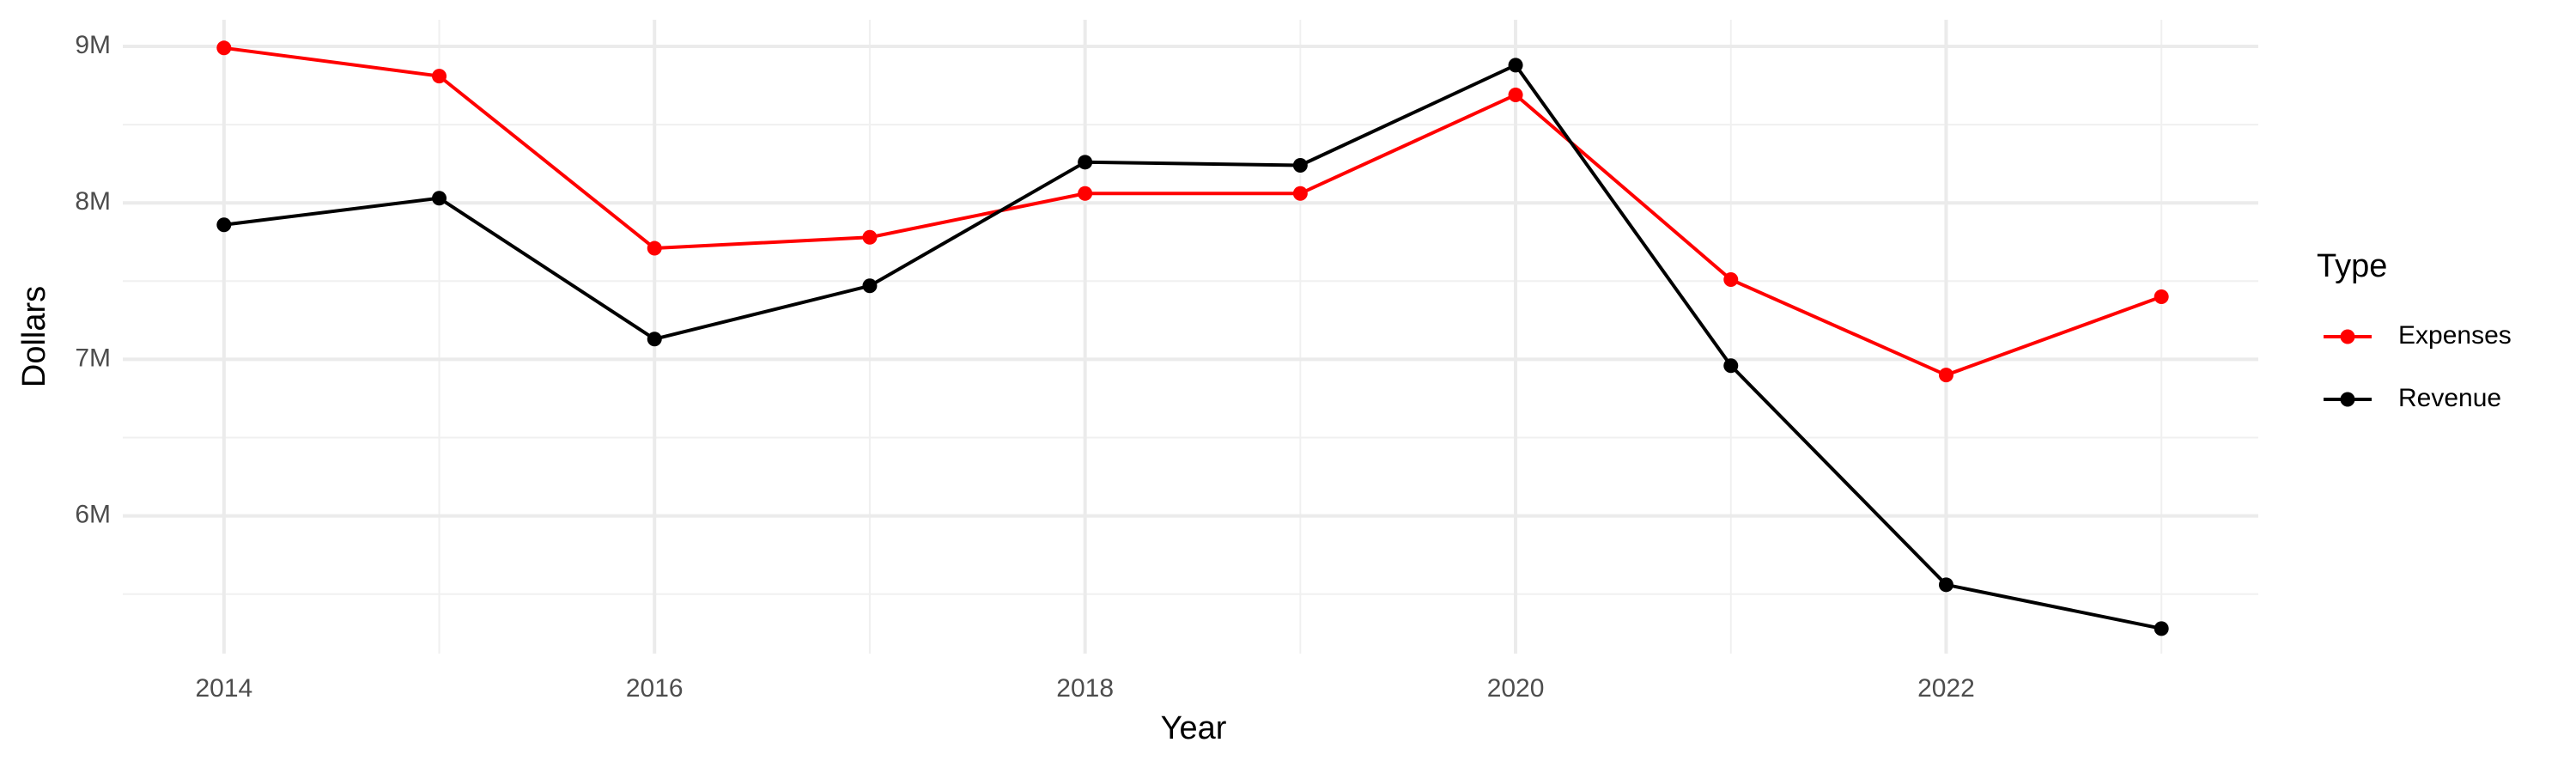  Describe the element at coordinates (34, 336) in the screenshot. I see `y-axis-title: Dollars` at that location.